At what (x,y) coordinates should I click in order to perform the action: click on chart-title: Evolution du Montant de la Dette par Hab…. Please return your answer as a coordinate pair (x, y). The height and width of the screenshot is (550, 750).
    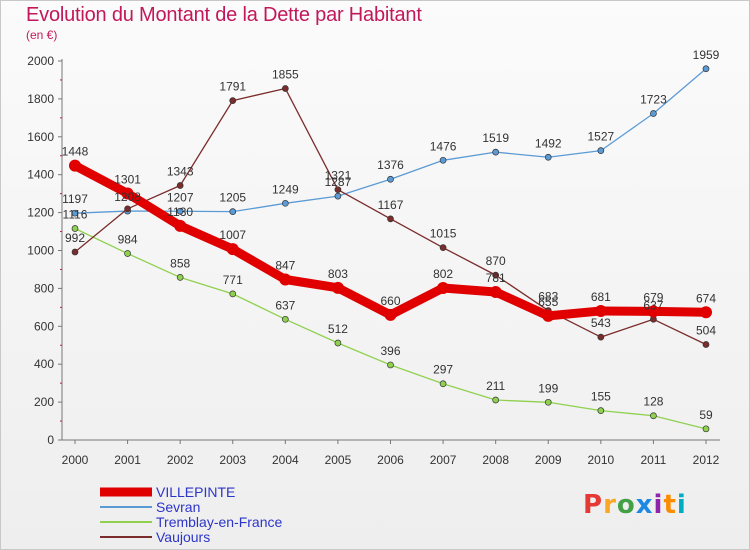
    Looking at the image, I should click on (224, 15).